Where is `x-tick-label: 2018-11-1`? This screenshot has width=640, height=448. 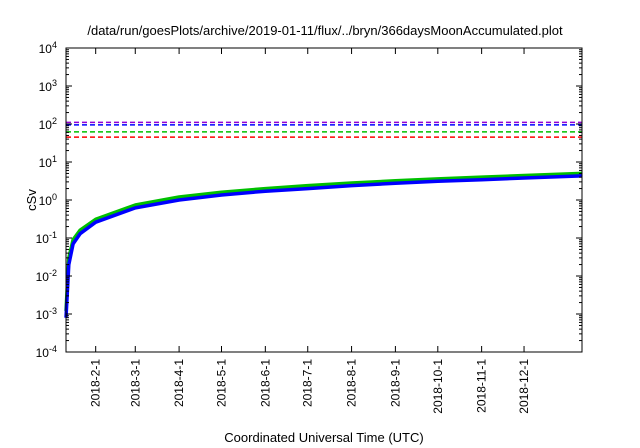 x-tick-label: 2018-11-1 is located at coordinates (482, 386).